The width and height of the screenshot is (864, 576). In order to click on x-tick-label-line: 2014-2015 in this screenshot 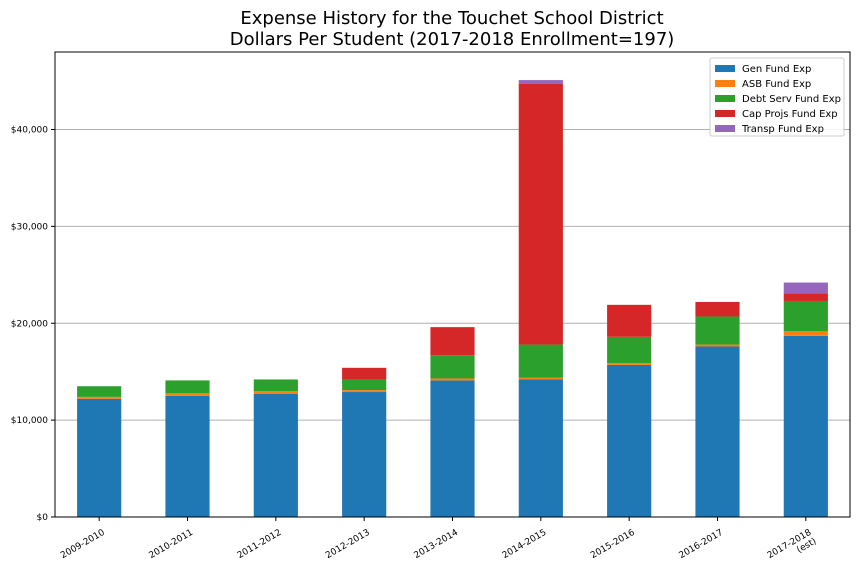, I will do `click(524, 544)`.